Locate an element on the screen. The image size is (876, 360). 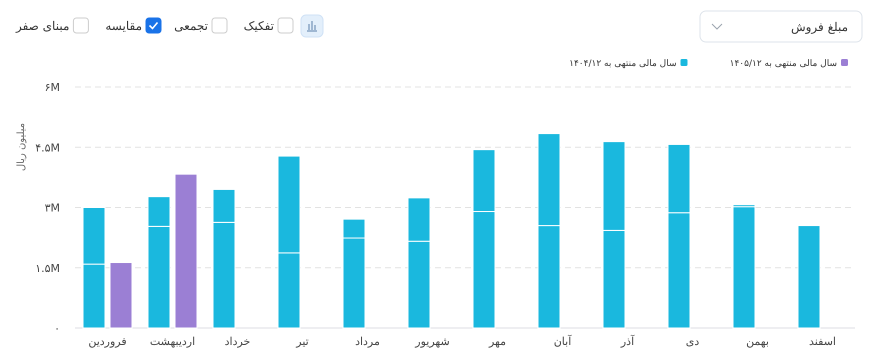
legend-label: سال مالی منتهی به ۱۴۰۴/۱۲ is located at coordinates (622, 64).